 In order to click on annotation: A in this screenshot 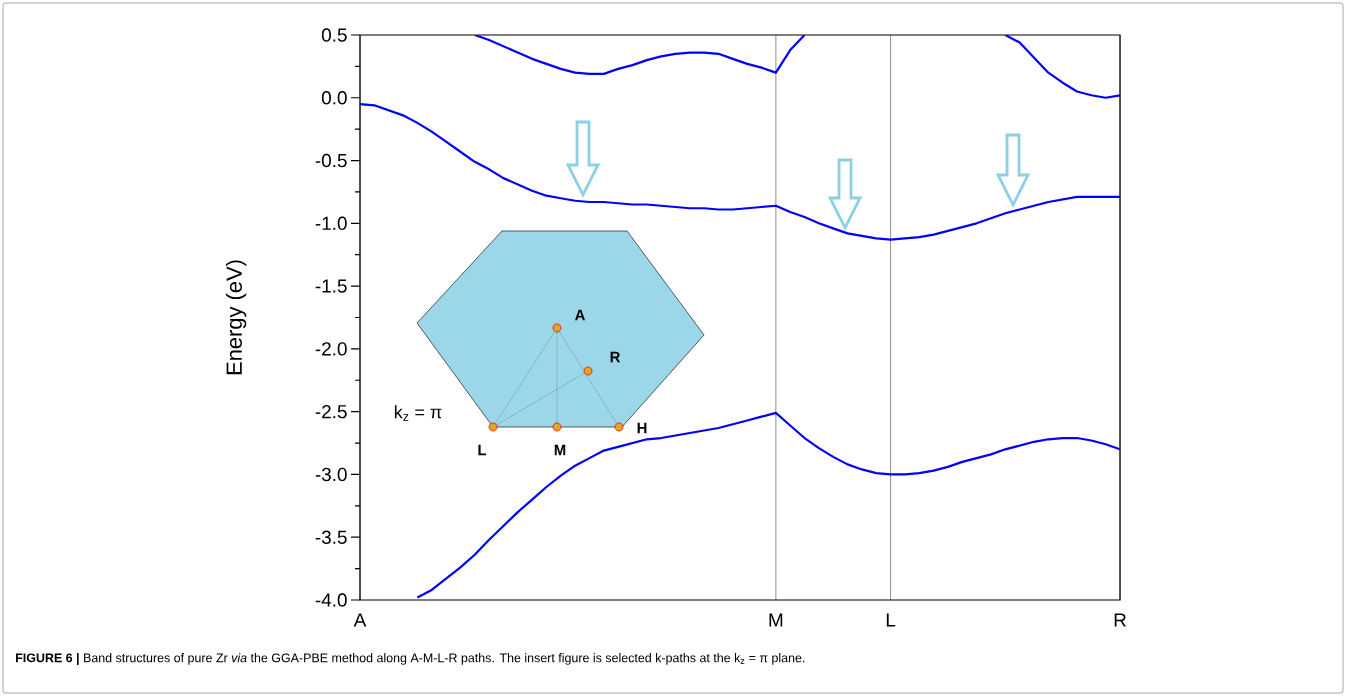, I will do `click(580, 315)`.